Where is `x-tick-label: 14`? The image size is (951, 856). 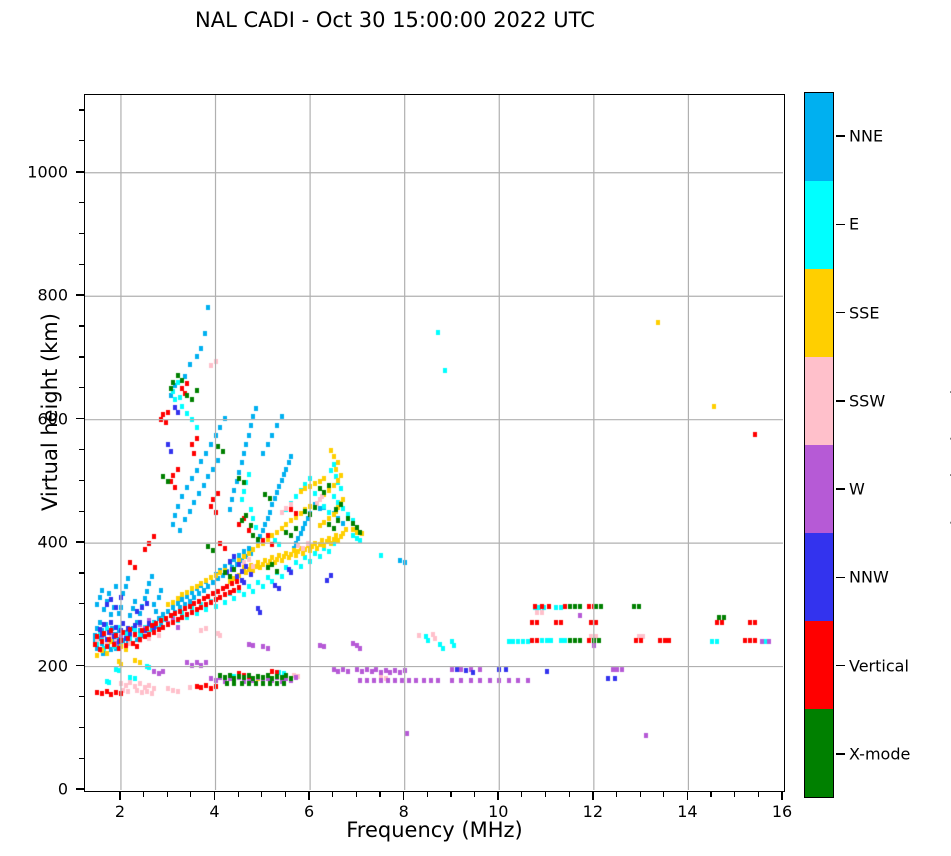 x-tick-label: 14 is located at coordinates (687, 811).